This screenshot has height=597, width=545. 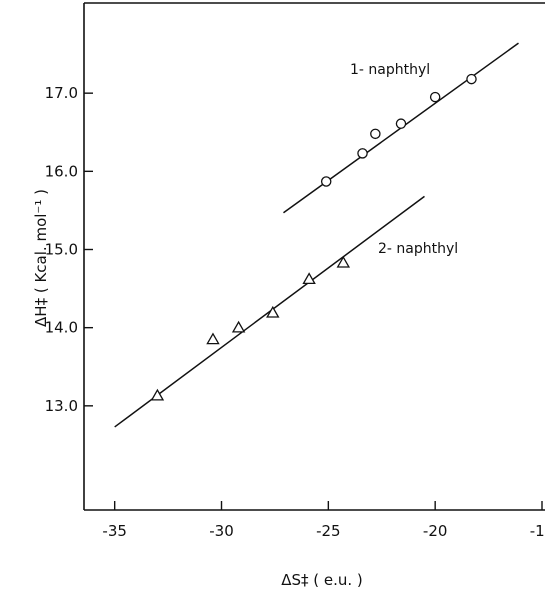 I want to click on y-axis-ticks: 13.0 14.0 15.0 16.0 17.0, so click(x=69, y=249).